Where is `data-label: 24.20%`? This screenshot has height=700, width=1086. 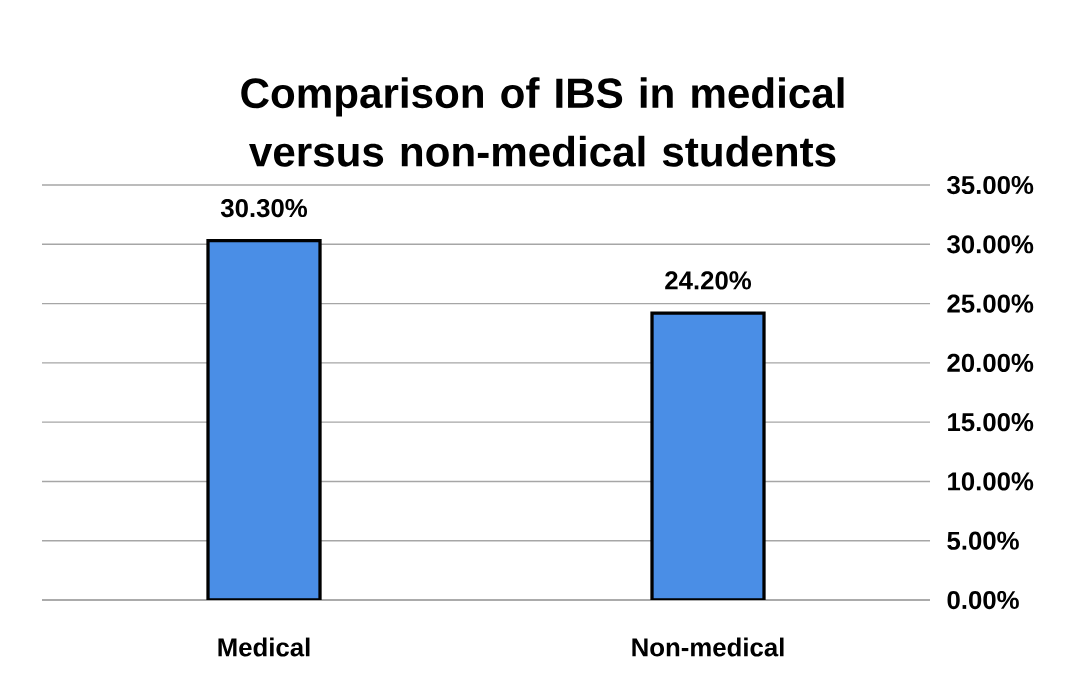 data-label: 24.20% is located at coordinates (708, 280).